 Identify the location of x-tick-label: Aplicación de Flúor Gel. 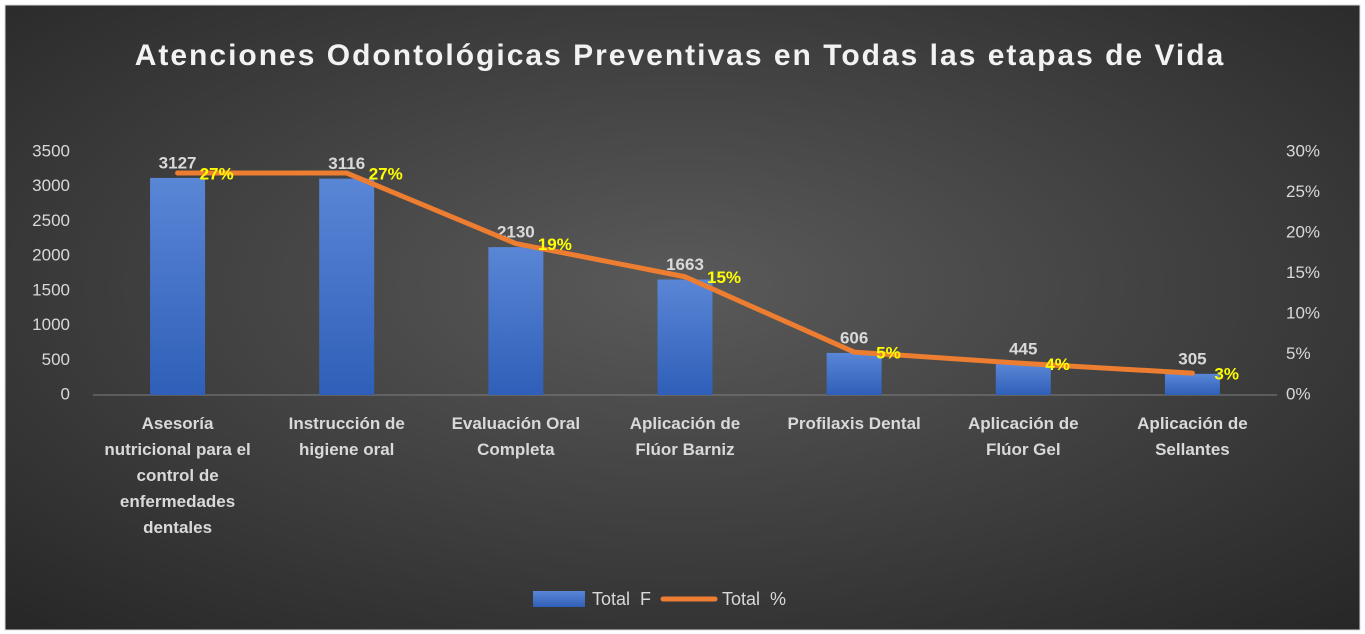
(1023, 436).